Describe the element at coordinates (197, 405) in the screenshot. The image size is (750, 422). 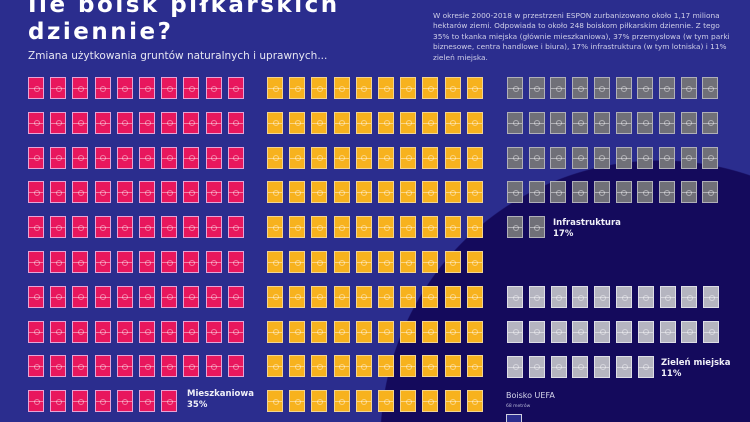
I see `group-percent: 35%` at that location.